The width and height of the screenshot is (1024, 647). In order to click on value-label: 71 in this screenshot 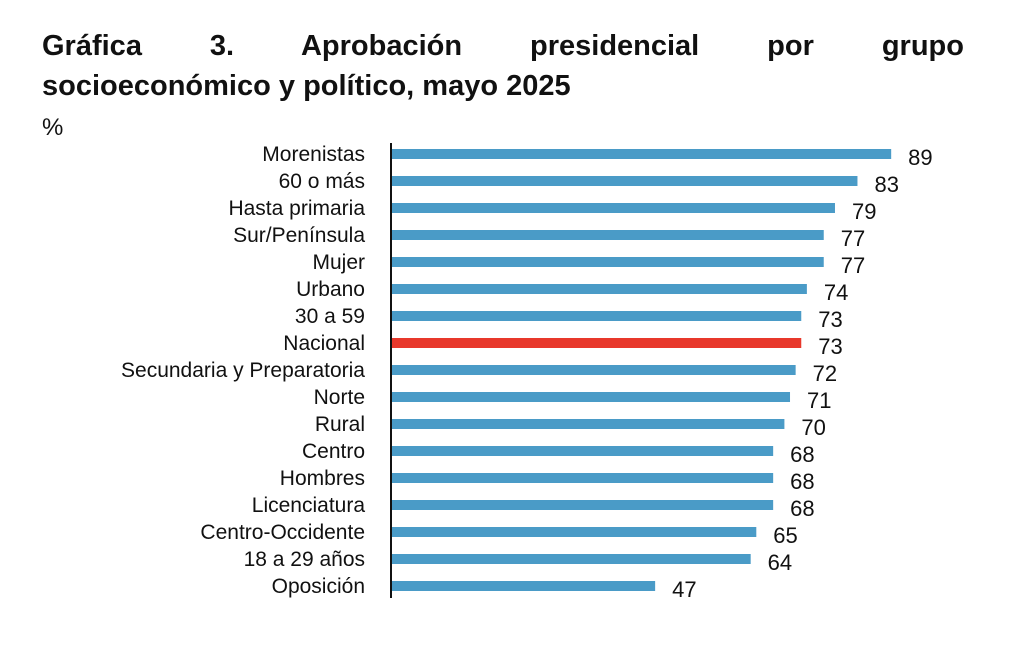, I will do `click(819, 400)`.